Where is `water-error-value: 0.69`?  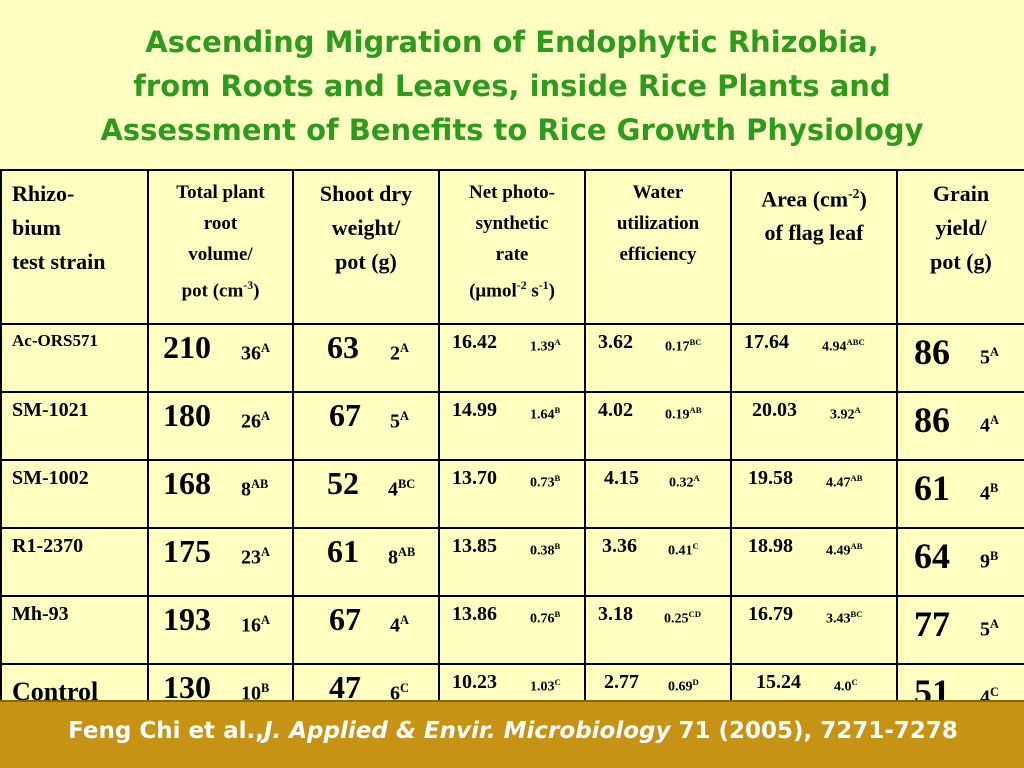 water-error-value: 0.69 is located at coordinates (680, 687).